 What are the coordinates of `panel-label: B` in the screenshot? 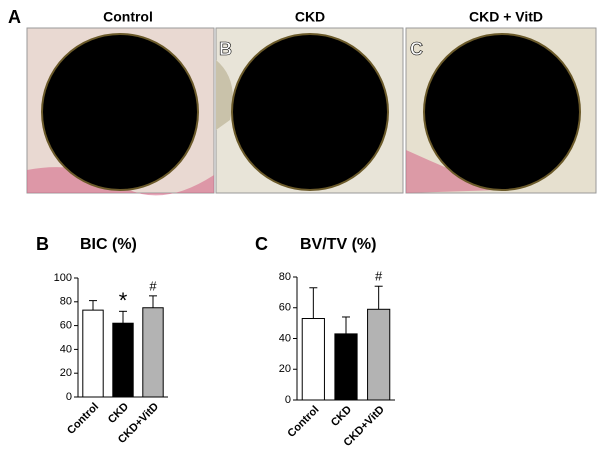 It's located at (42, 244).